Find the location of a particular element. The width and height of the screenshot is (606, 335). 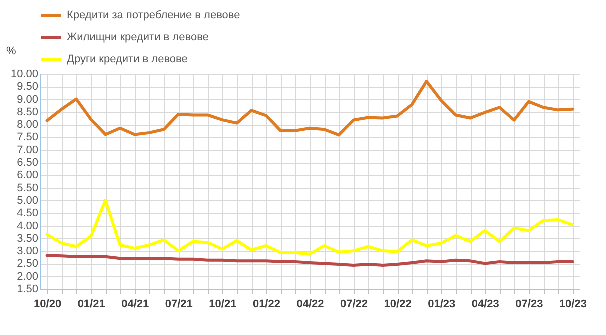

y-axis-title: % is located at coordinates (11, 52).